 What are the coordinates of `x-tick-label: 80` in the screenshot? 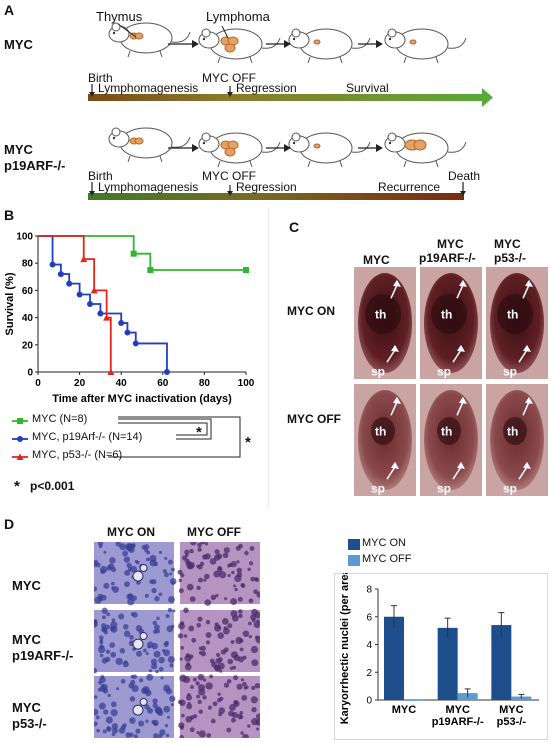 It's located at (205, 383).